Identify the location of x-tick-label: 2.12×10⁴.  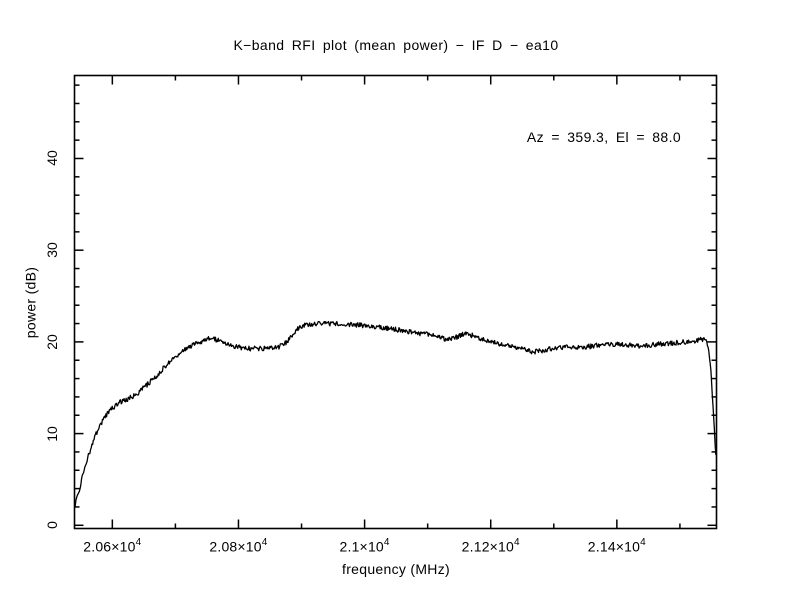
(490, 546).